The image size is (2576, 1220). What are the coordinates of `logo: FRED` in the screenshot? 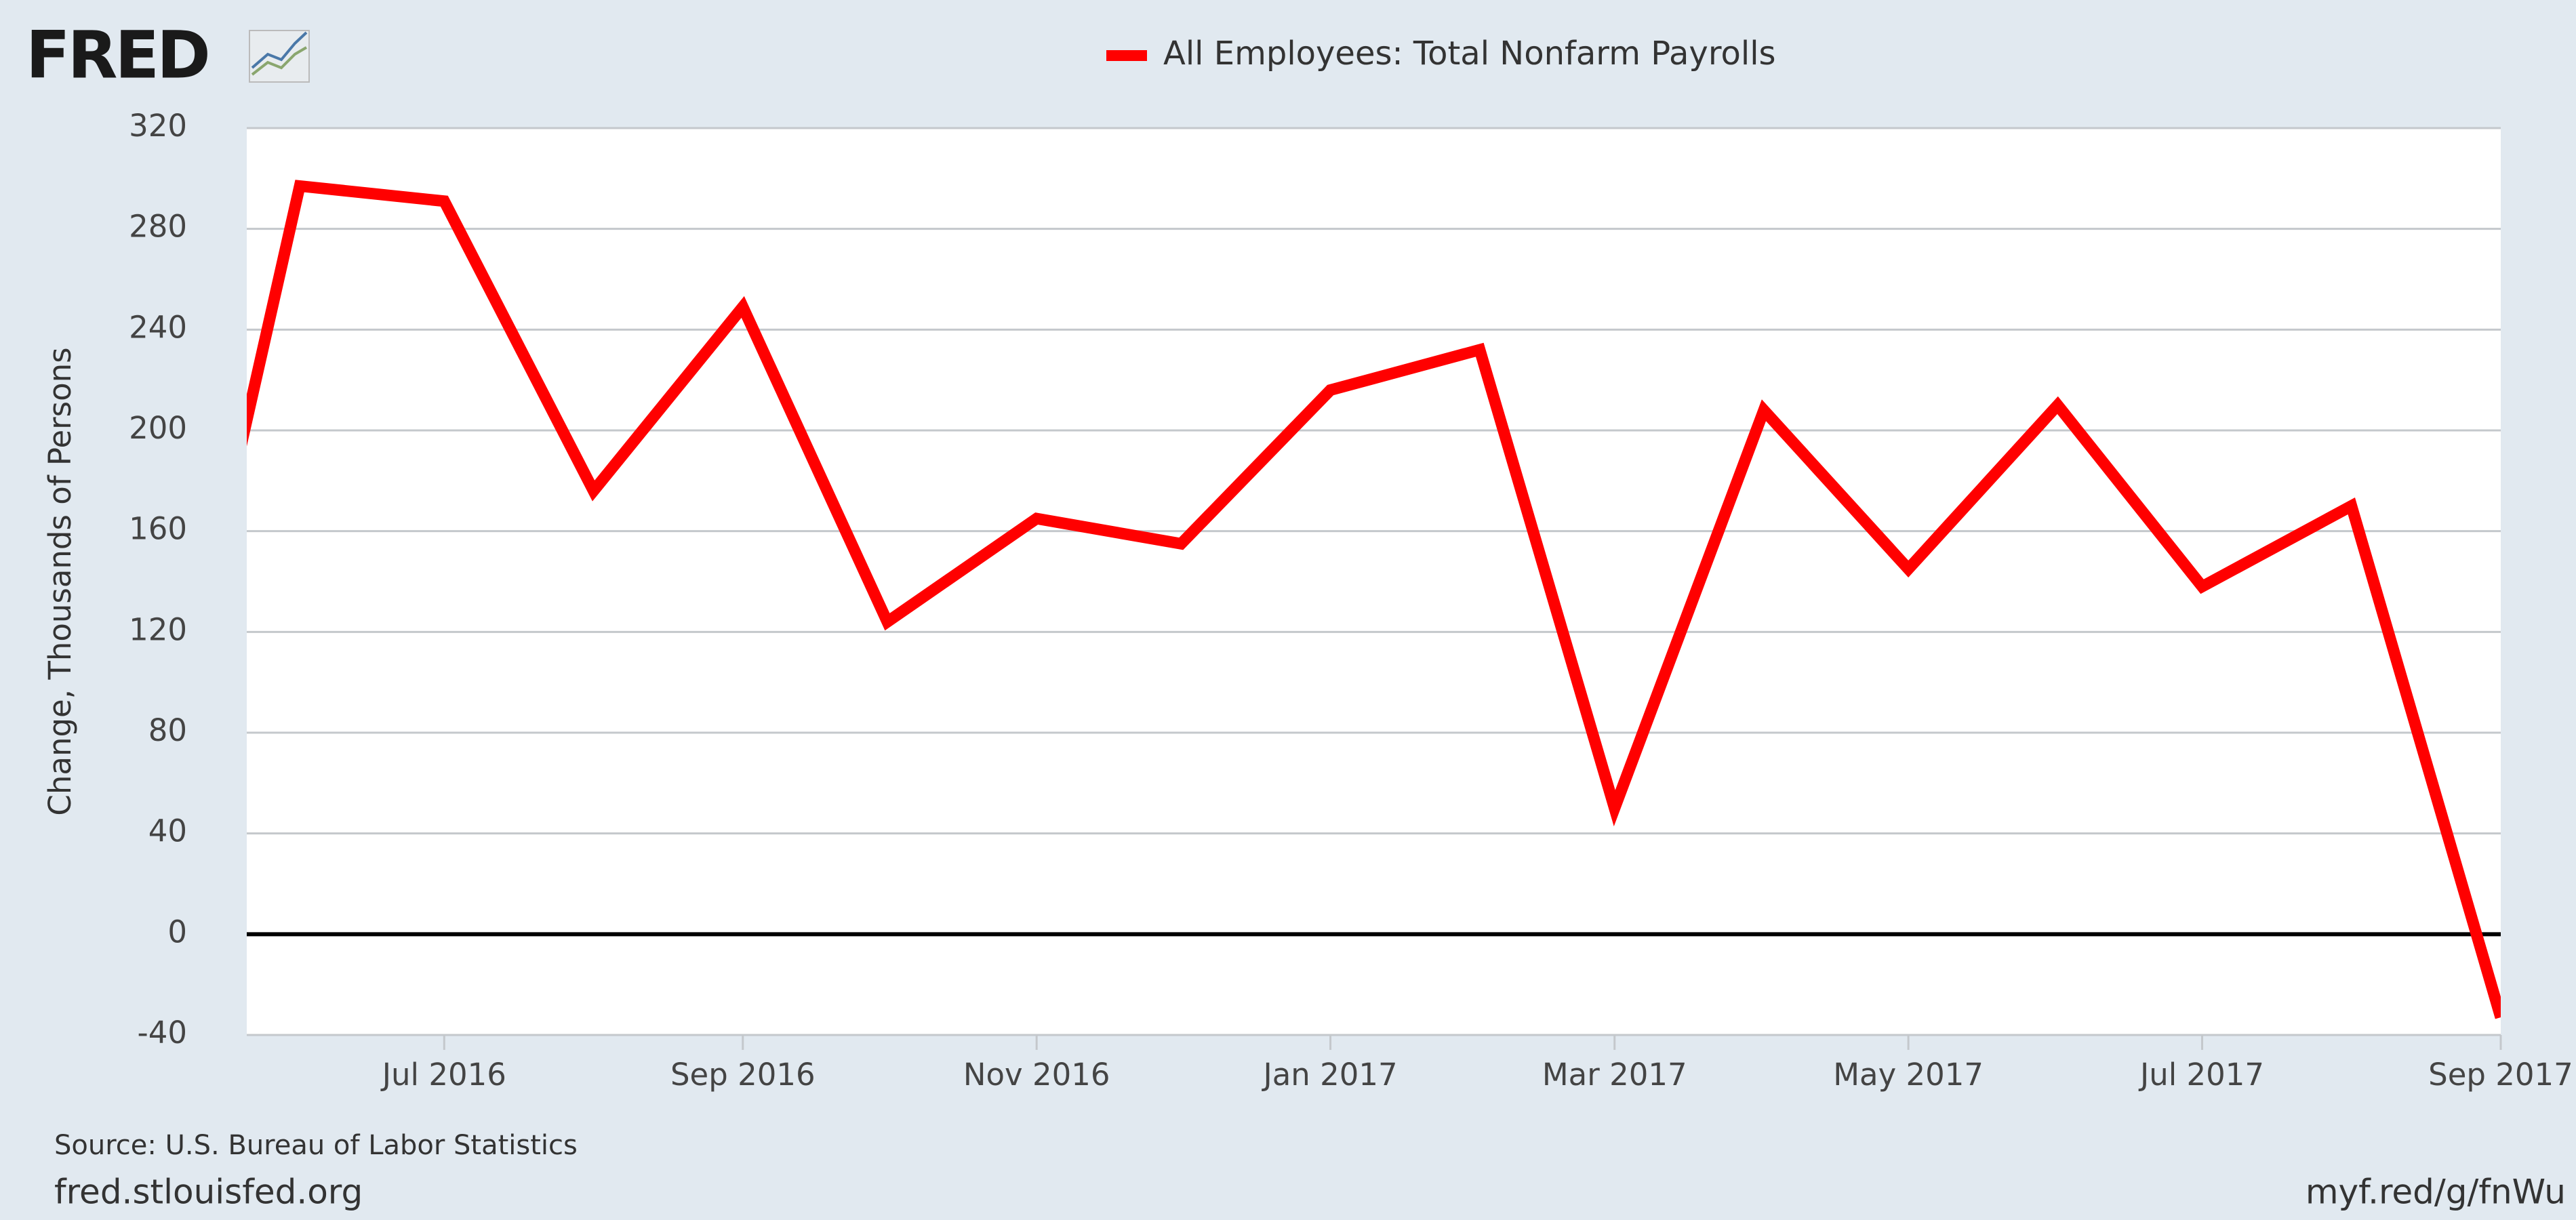 It's located at (117, 55).